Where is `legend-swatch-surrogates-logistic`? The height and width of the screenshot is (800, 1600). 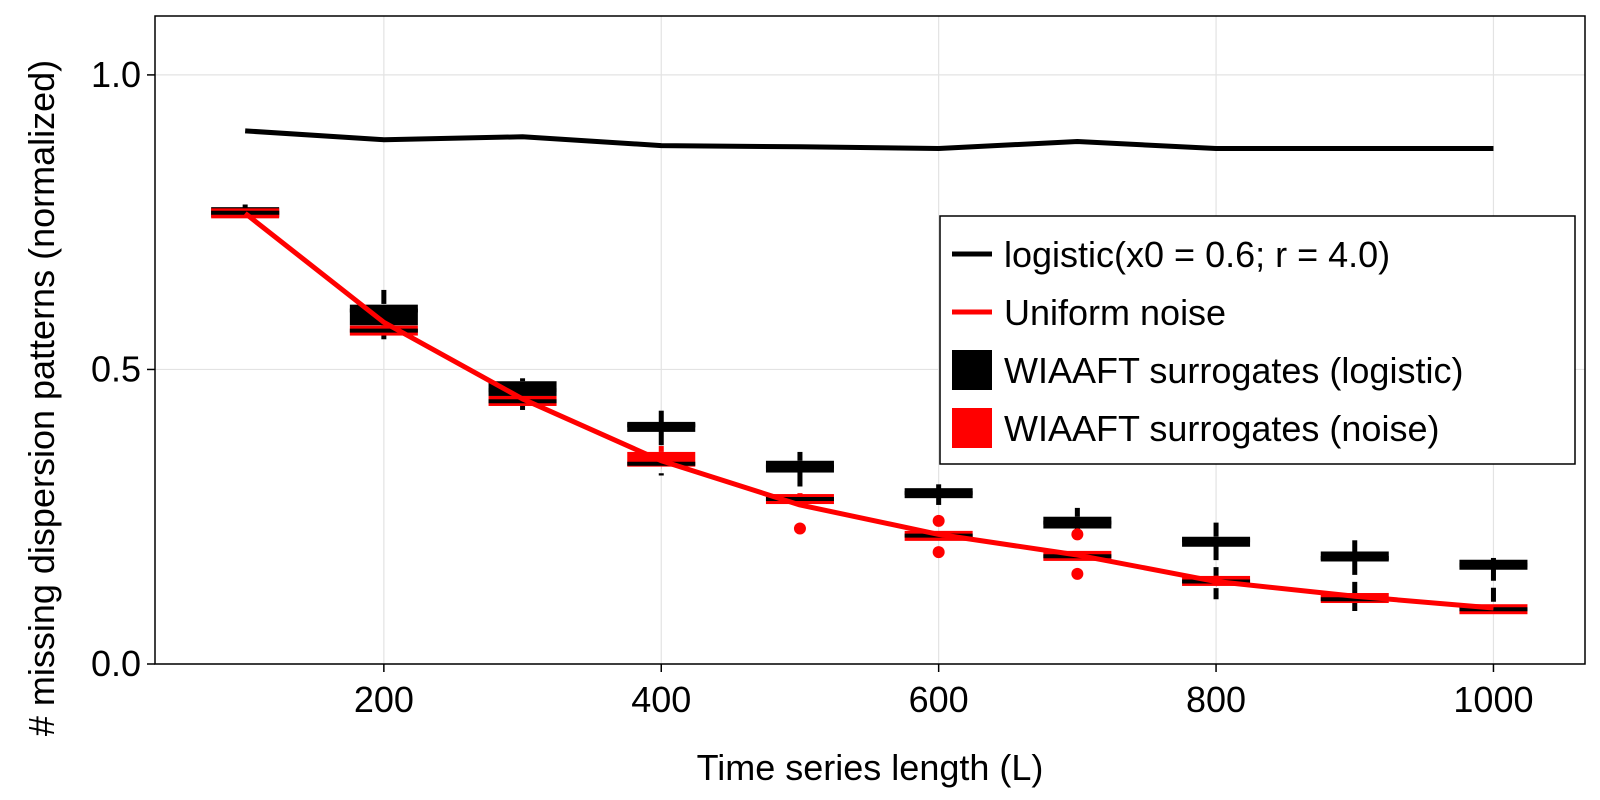 legend-swatch-surrogates-logistic is located at coordinates (972, 370).